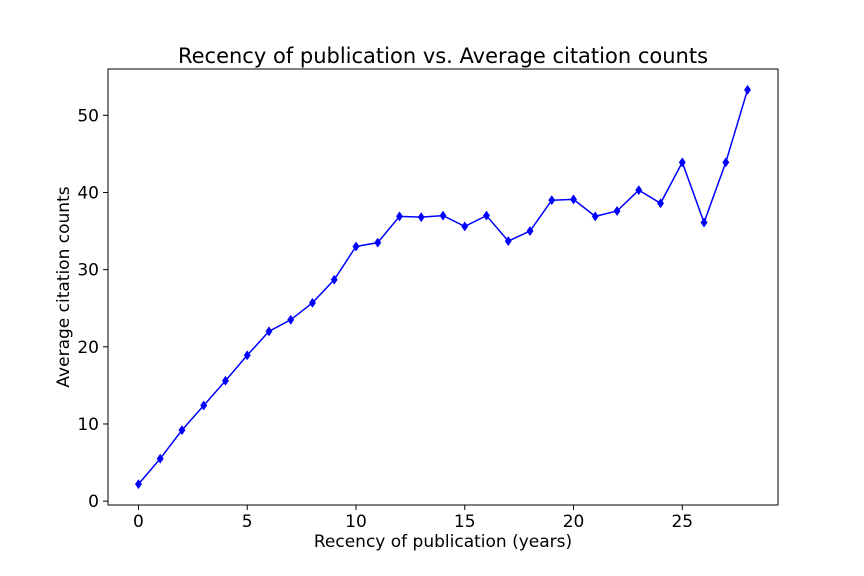  I want to click on x-tick-label: 5, so click(247, 522).